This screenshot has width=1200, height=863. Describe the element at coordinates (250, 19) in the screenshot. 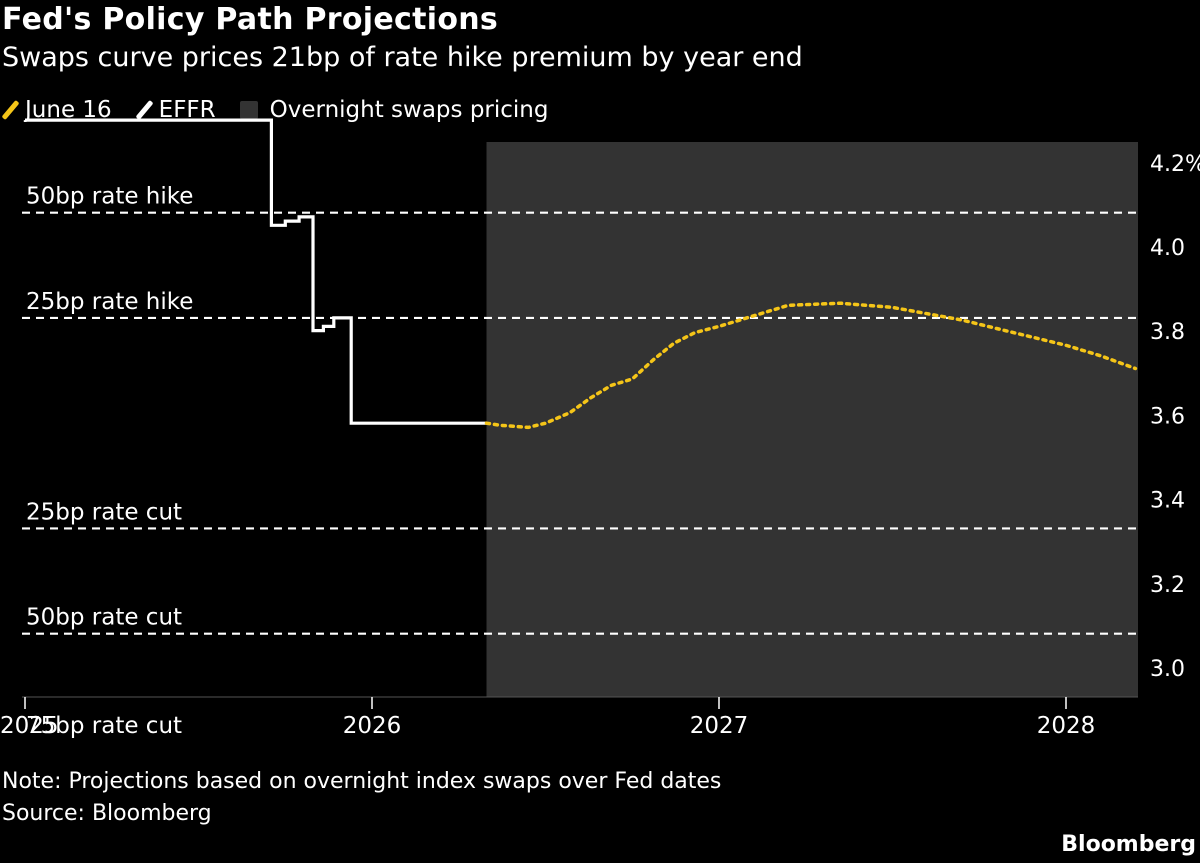

I see `chart-title: Fed's Policy Path Projections` at that location.